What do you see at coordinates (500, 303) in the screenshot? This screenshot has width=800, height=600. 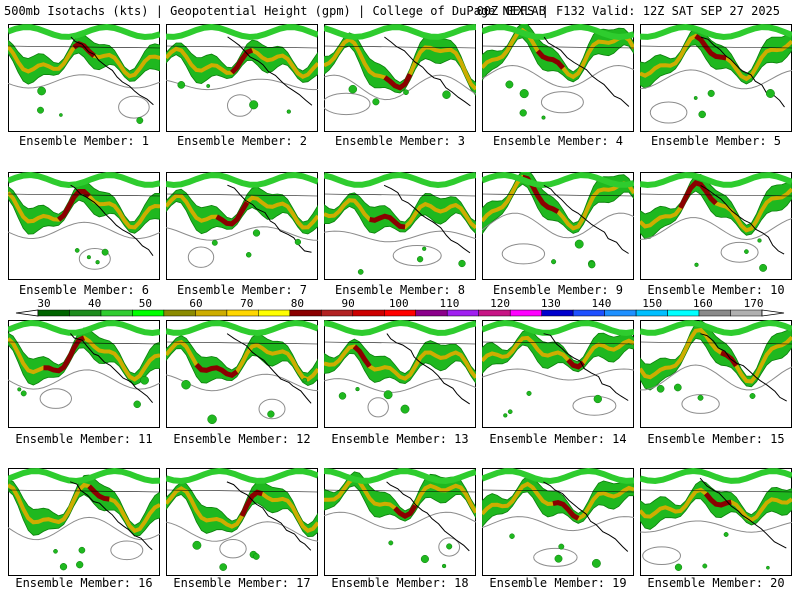 I see `legend-tick-label: 120` at bounding box center [500, 303].